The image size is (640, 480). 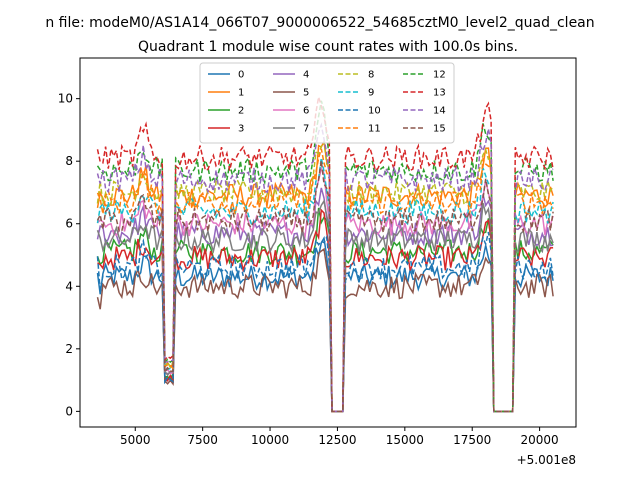 I want to click on legend-label-5: 5, so click(x=306, y=93).